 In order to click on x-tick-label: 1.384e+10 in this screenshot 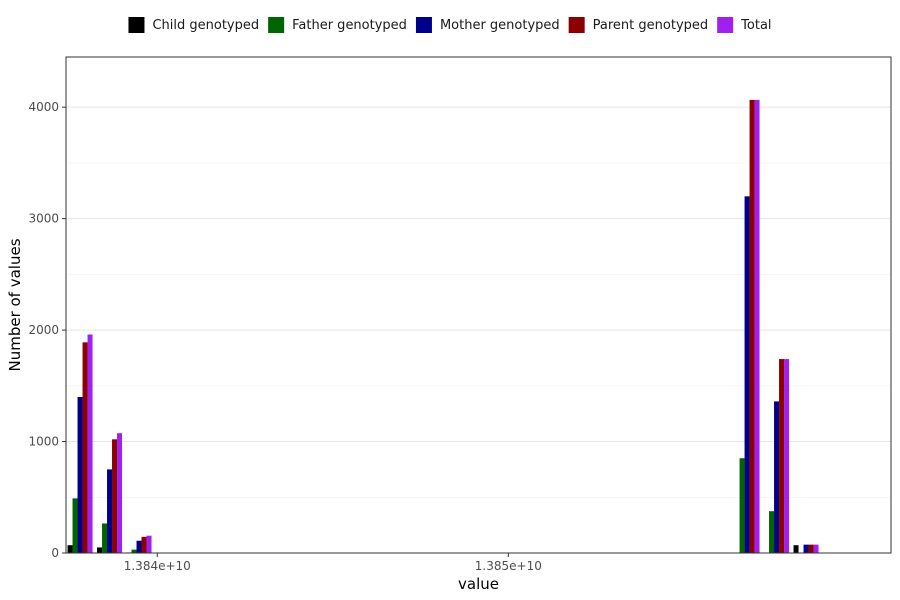, I will do `click(157, 566)`.